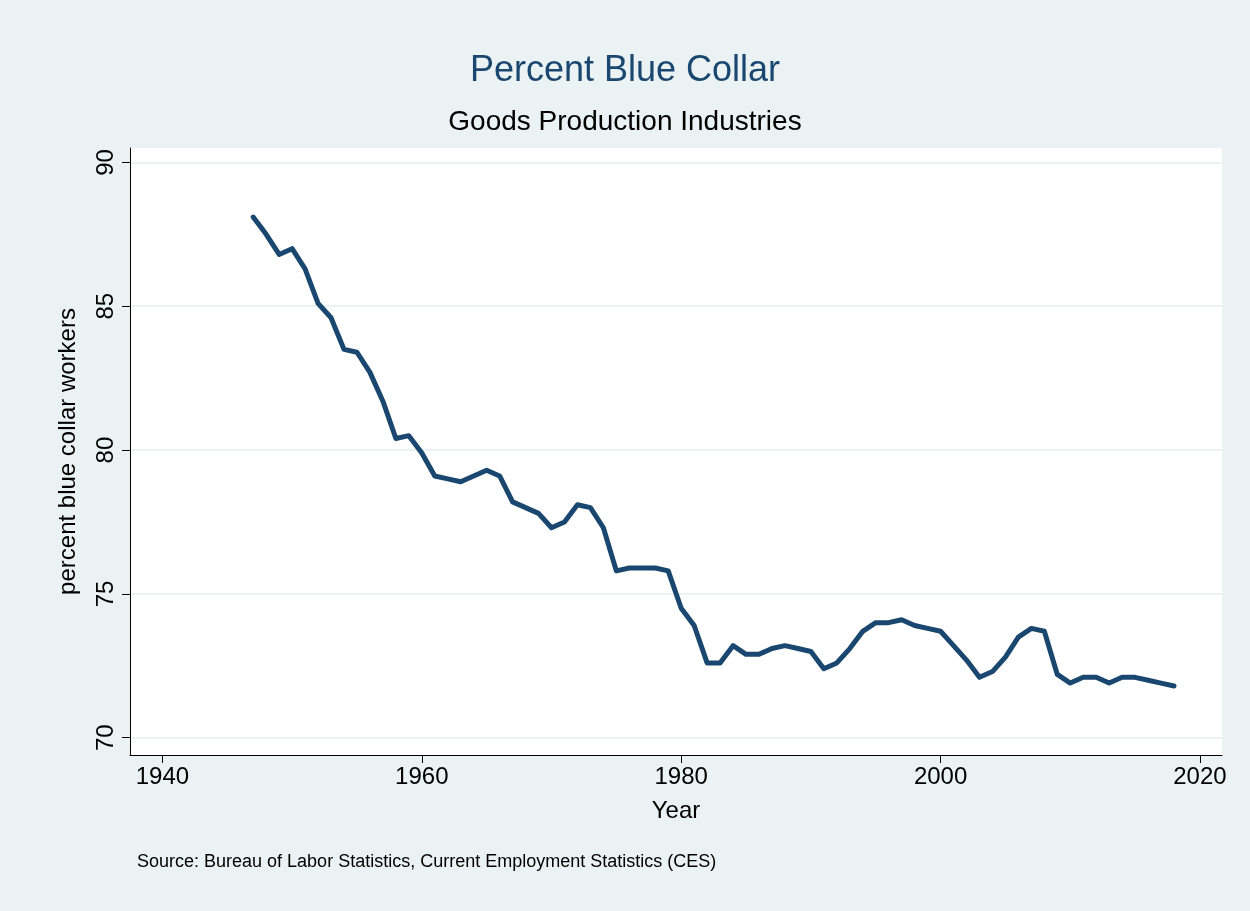 Image resolution: width=1250 pixels, height=911 pixels. I want to click on chart-title: Percent Blue Collar, so click(625, 68).